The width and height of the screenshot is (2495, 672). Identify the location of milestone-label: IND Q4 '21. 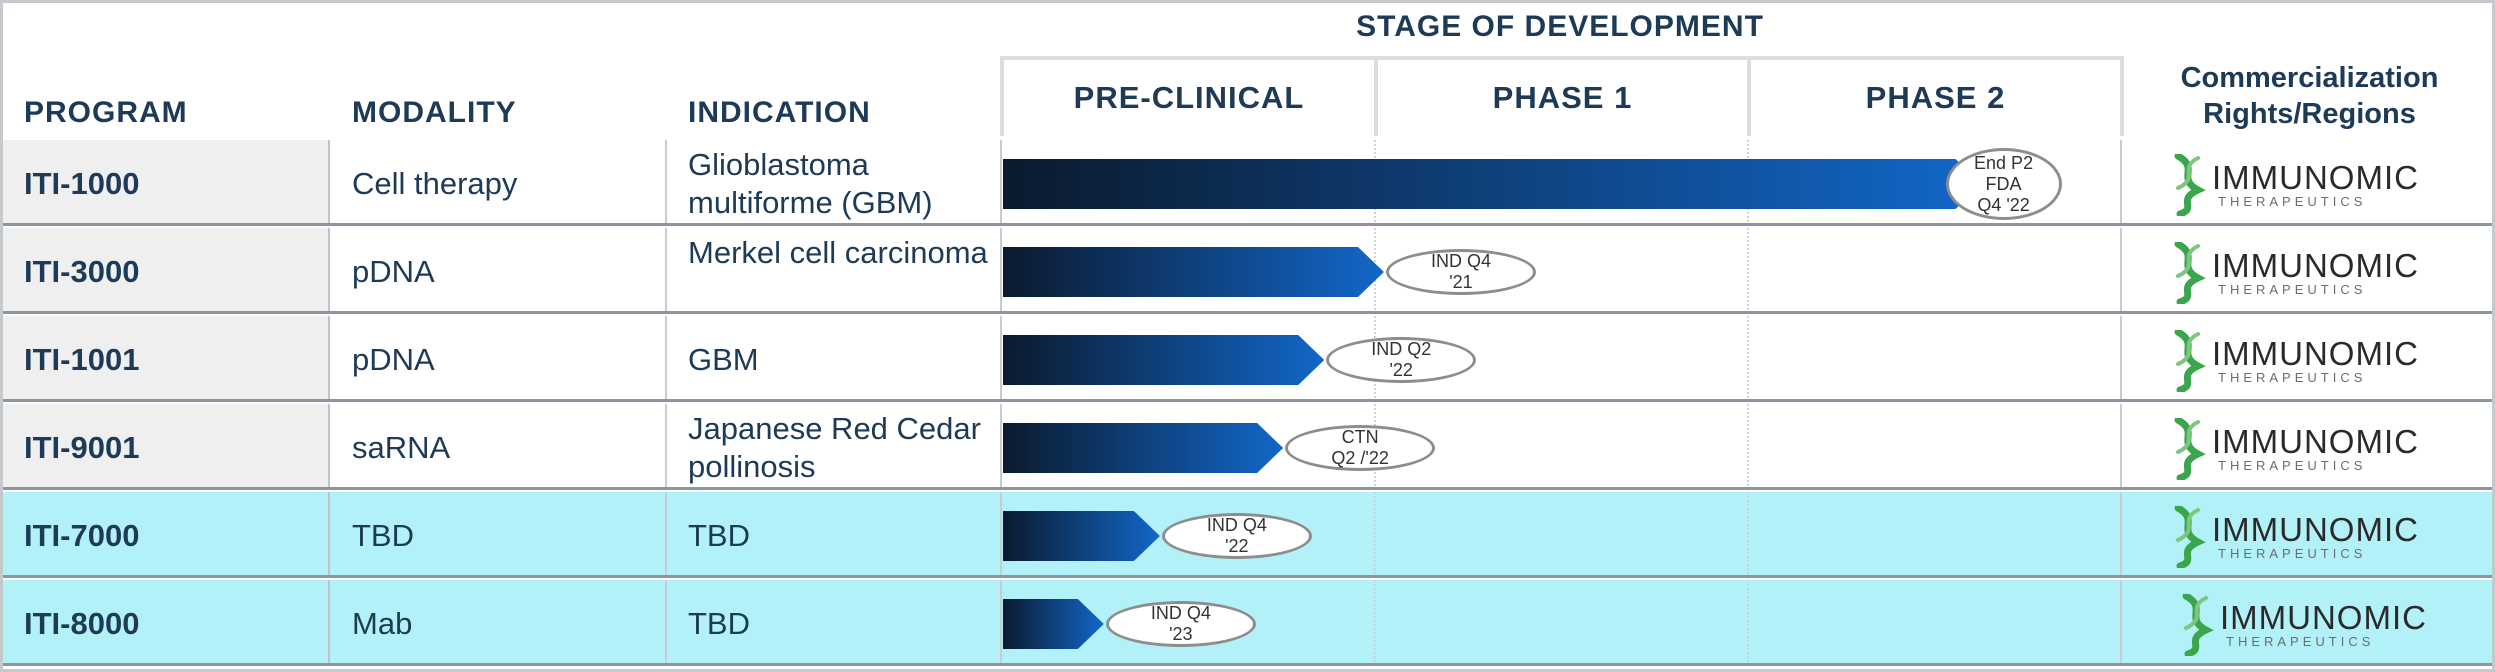
(1460, 272).